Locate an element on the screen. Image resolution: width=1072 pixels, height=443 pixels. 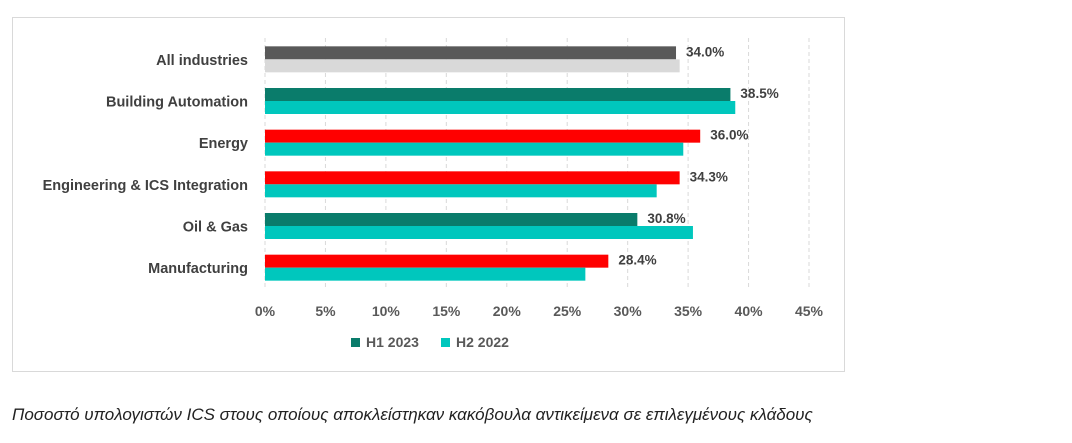
category-label: Engineering & ICS Integration is located at coordinates (145, 186).